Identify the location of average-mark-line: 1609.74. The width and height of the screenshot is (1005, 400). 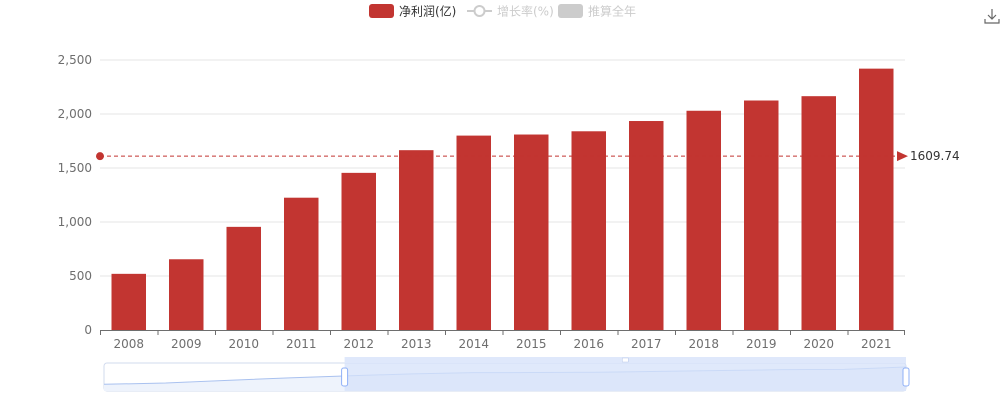
(528, 156).